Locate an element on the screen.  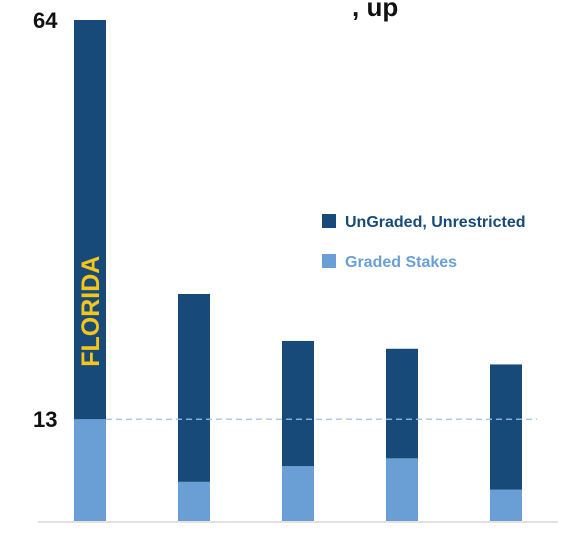
legend-label: UnGraded, Unrestricted is located at coordinates (435, 222).